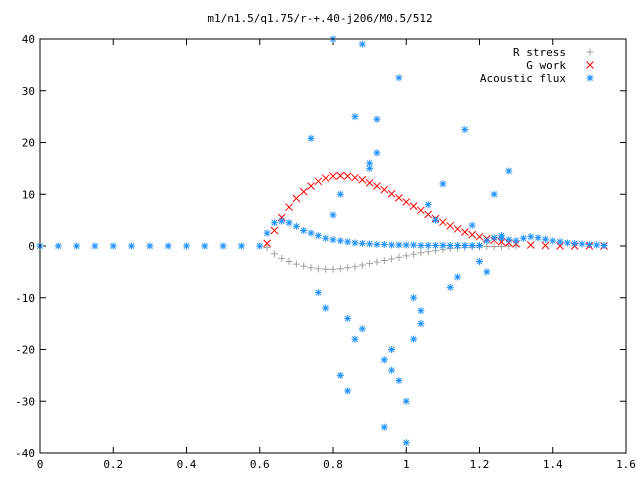 Image resolution: width=640 pixels, height=480 pixels. Describe the element at coordinates (435, 210) in the screenshot. I see `series-g-work` at that location.